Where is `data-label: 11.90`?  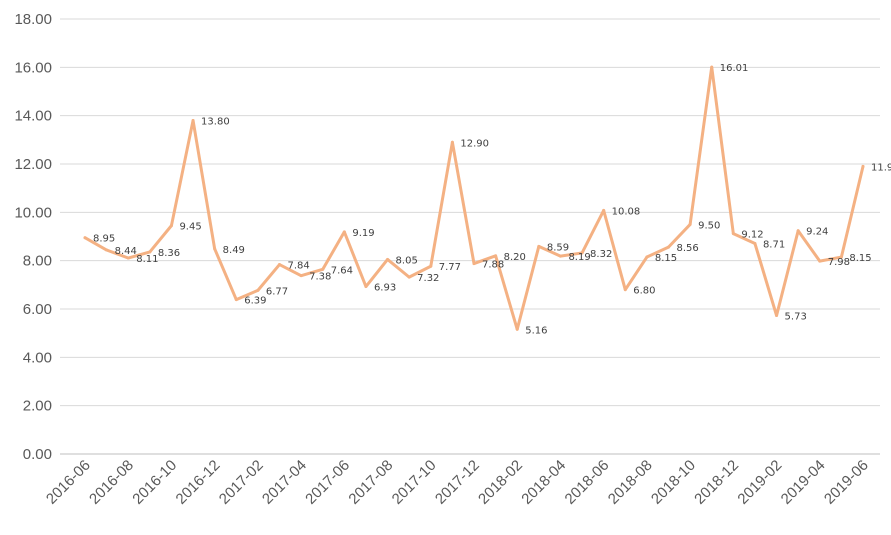
data-label: 11.90 is located at coordinates (881, 167).